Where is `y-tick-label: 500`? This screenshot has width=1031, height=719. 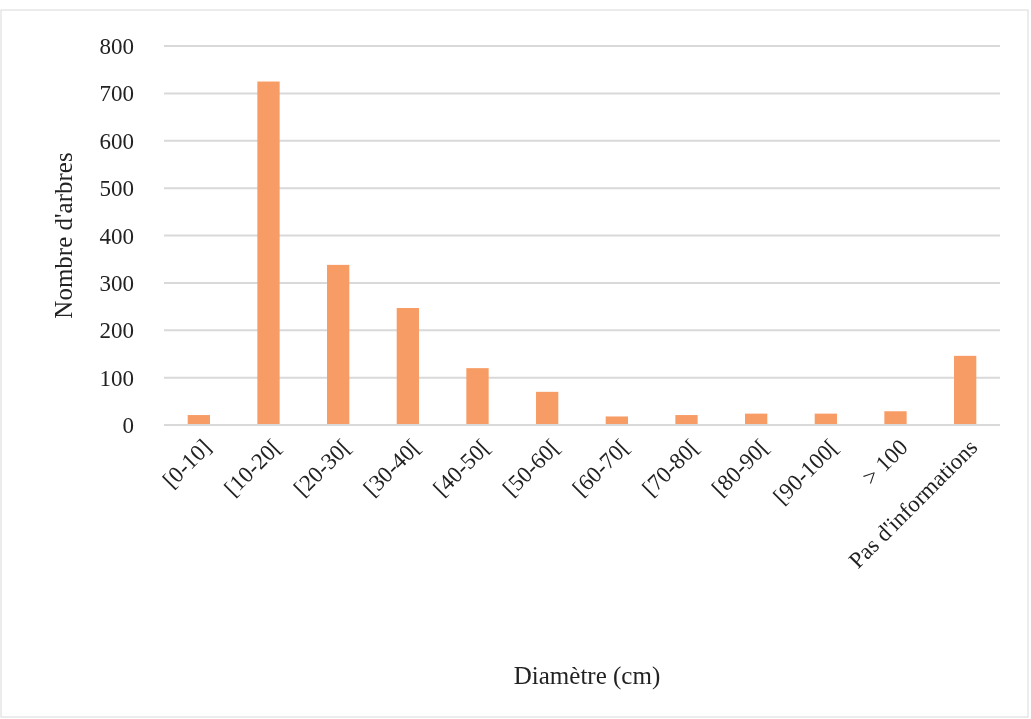
y-tick-label: 500 is located at coordinates (116, 189).